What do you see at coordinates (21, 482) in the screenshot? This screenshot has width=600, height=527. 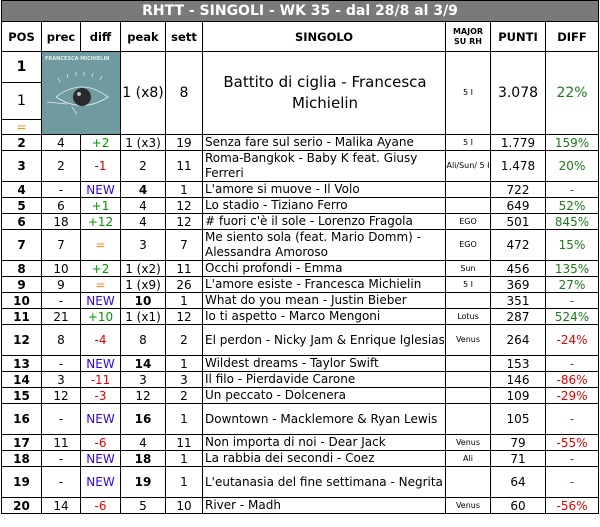 I see `pos-cell: 19` at bounding box center [21, 482].